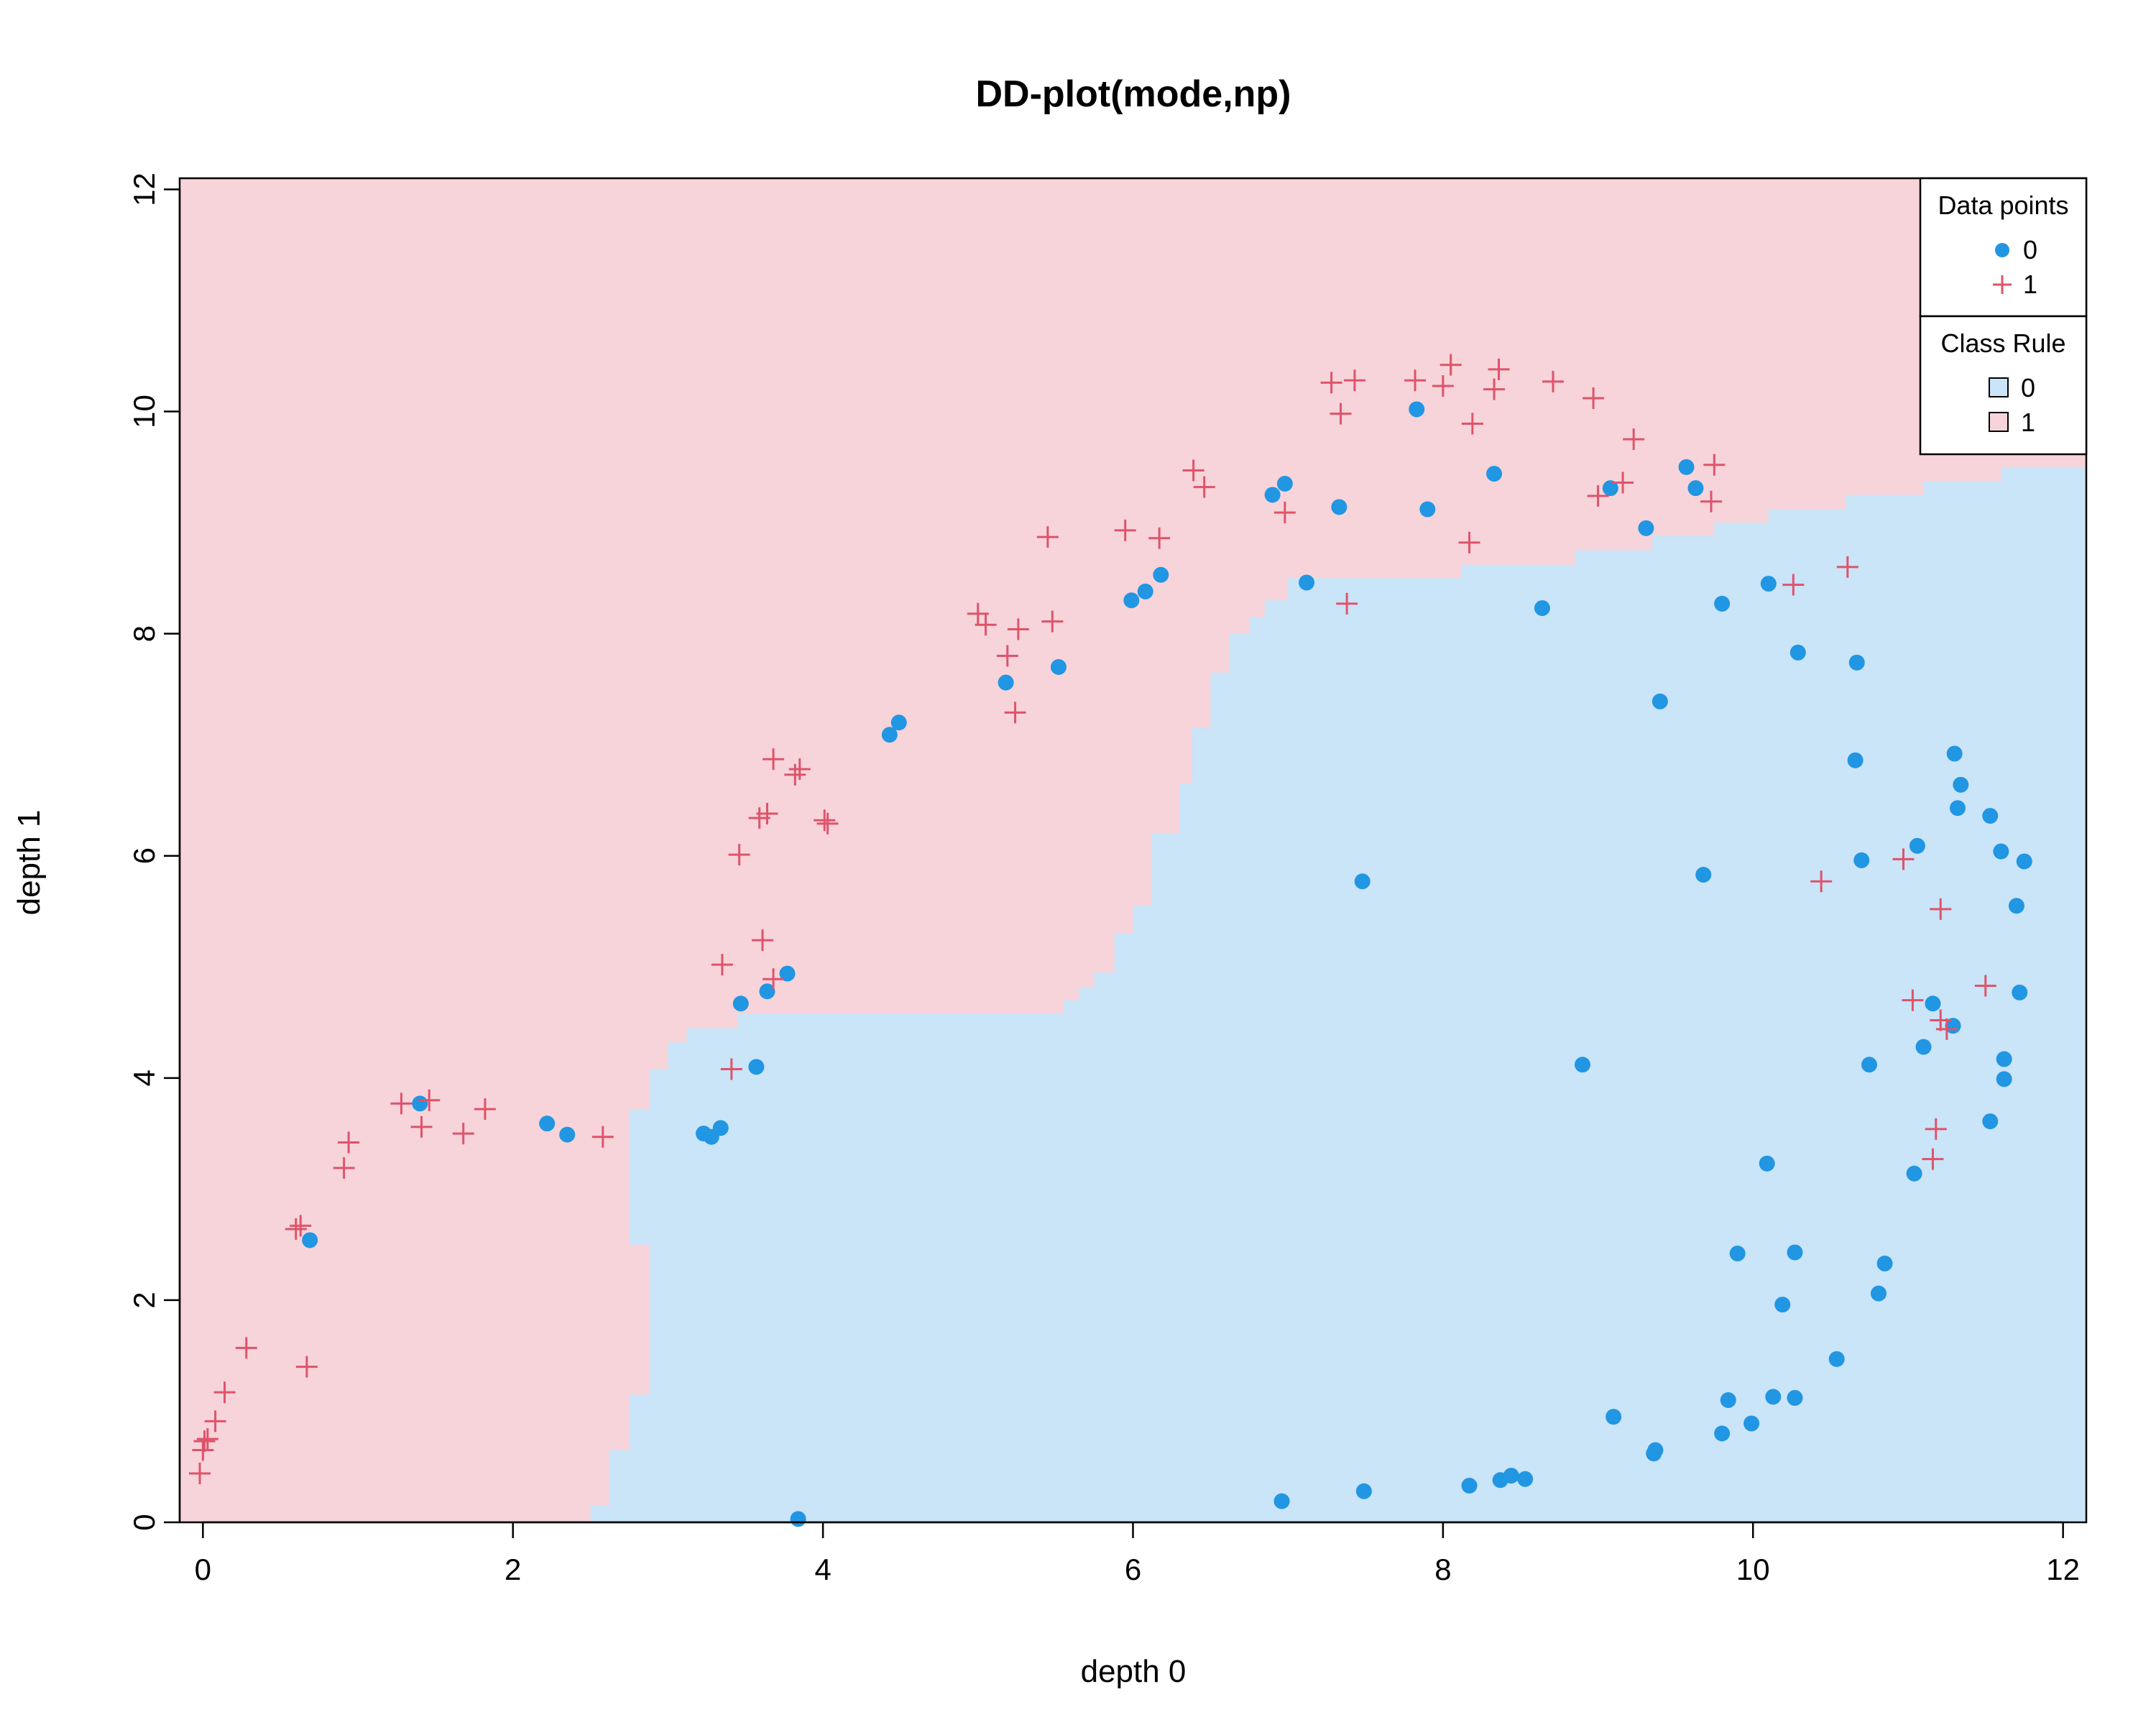 This screenshot has width=2156, height=1725. What do you see at coordinates (2003, 343) in the screenshot?
I see `legend-class-rule-title: Class Rule` at bounding box center [2003, 343].